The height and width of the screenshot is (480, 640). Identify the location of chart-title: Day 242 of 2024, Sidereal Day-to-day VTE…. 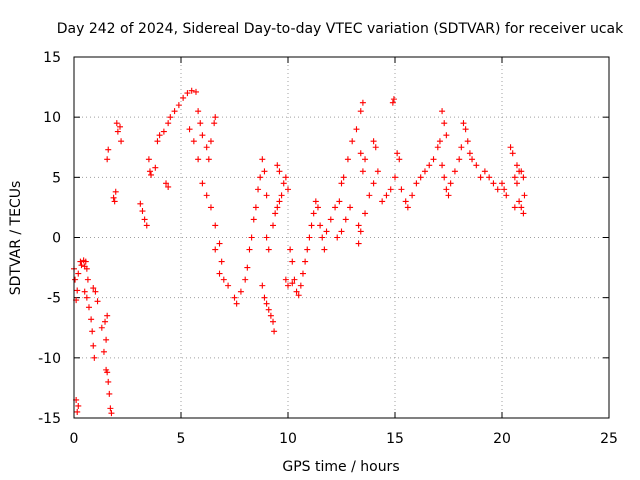
(340, 29).